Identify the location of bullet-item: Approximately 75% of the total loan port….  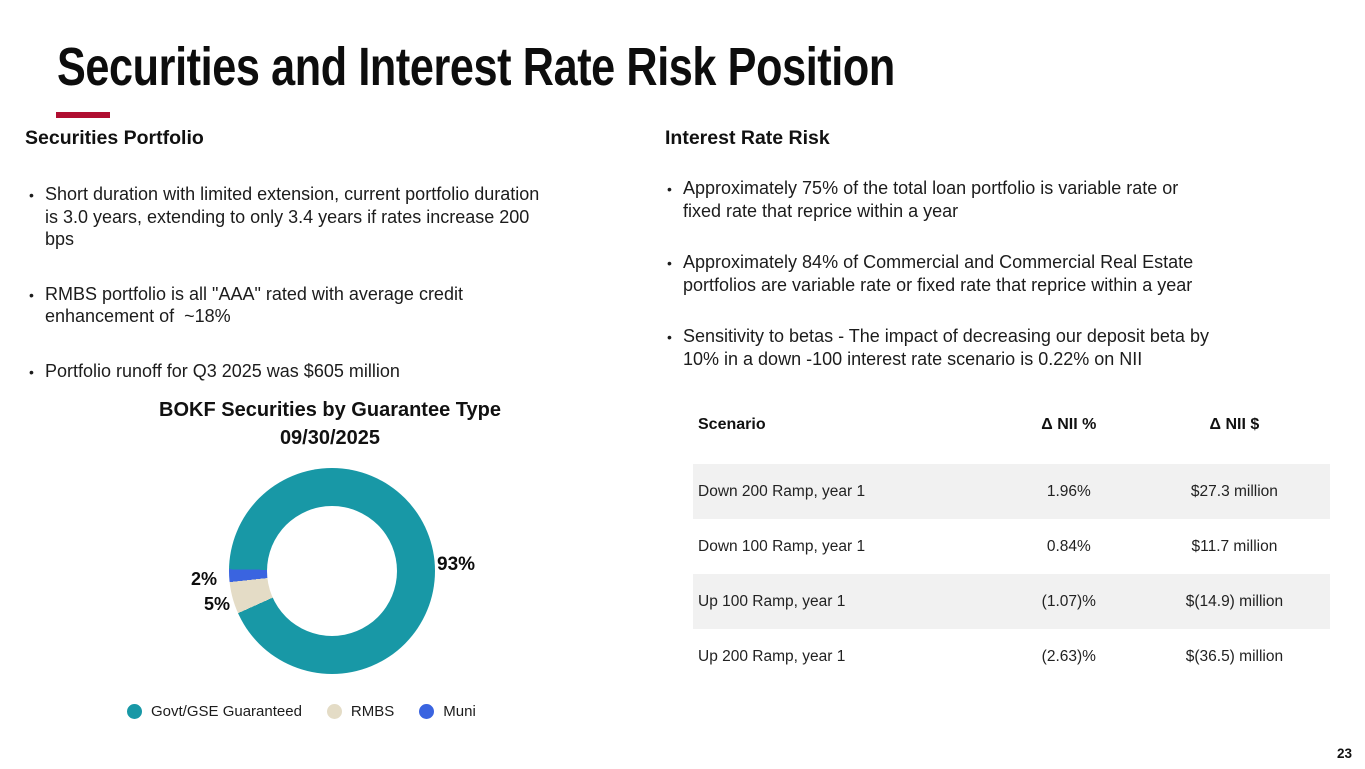
(988, 199).